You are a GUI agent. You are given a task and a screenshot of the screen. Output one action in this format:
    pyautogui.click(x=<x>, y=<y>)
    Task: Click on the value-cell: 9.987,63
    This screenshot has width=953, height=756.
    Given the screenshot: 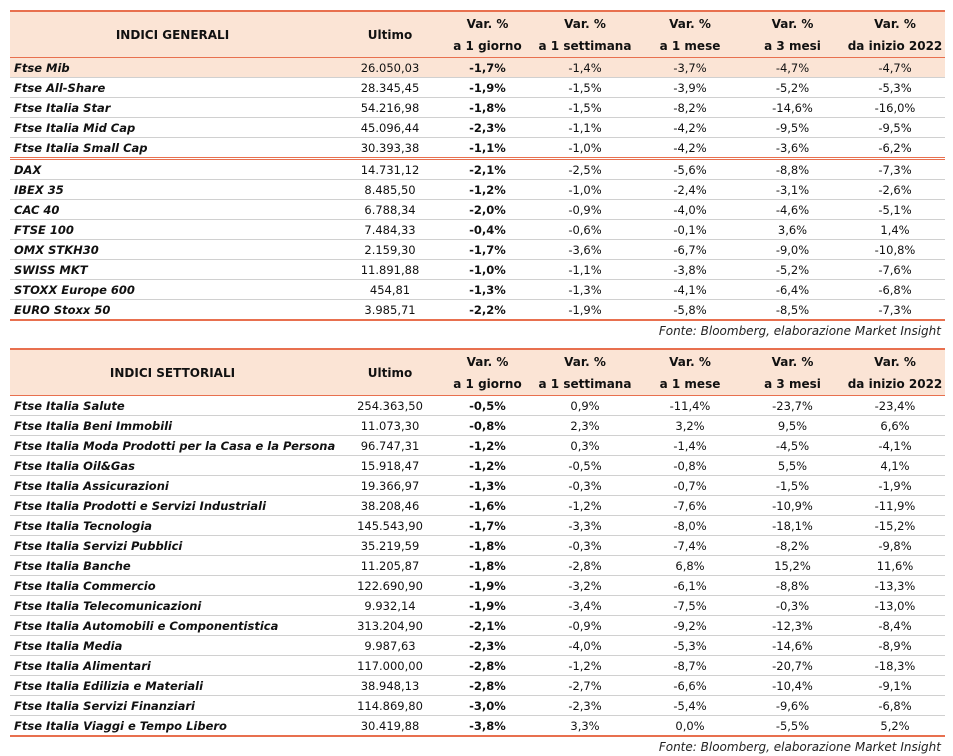 What is the action you would take?
    pyautogui.click(x=390, y=645)
    